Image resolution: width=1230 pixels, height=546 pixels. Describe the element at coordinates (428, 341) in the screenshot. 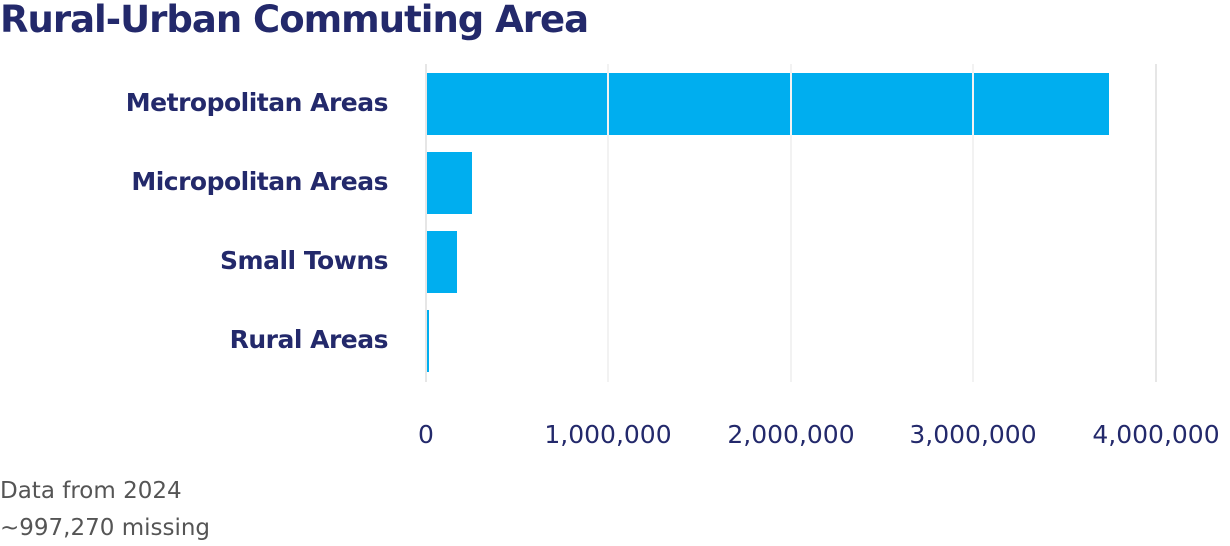

I see `bar-rural-areas` at that location.